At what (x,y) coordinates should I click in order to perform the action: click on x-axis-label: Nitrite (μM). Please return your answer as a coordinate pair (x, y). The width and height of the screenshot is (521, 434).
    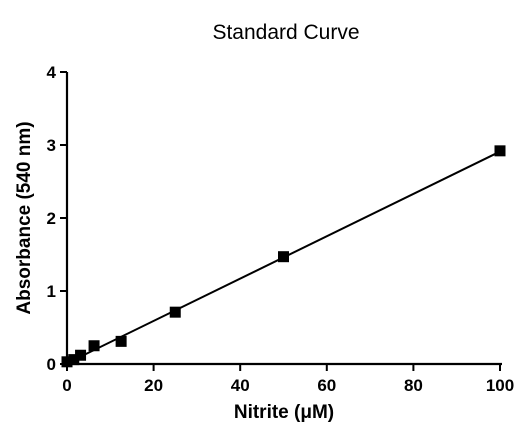
    Looking at the image, I should click on (284, 412).